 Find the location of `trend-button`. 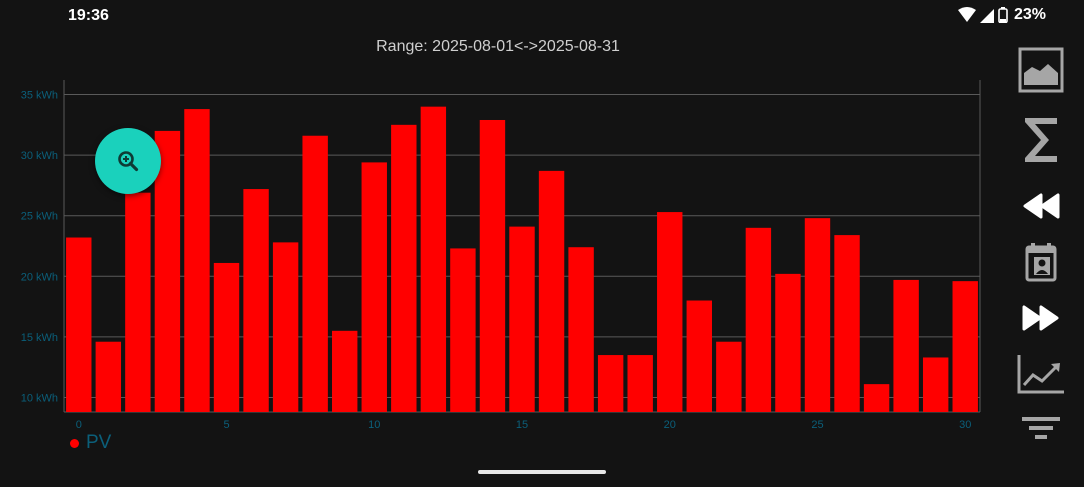

trend-button is located at coordinates (1041, 374).